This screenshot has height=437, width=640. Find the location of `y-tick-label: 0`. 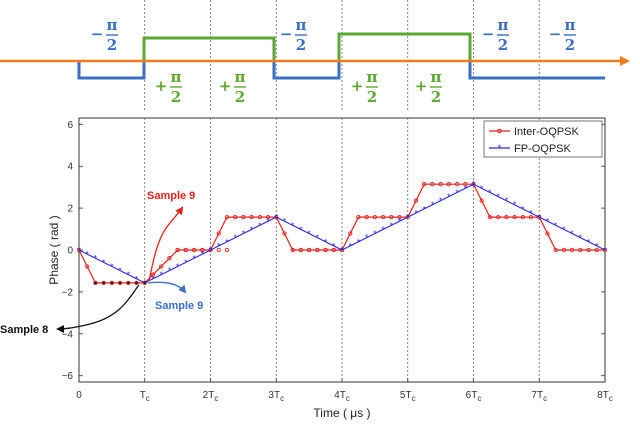

y-tick-label: 0 is located at coordinates (70, 251).